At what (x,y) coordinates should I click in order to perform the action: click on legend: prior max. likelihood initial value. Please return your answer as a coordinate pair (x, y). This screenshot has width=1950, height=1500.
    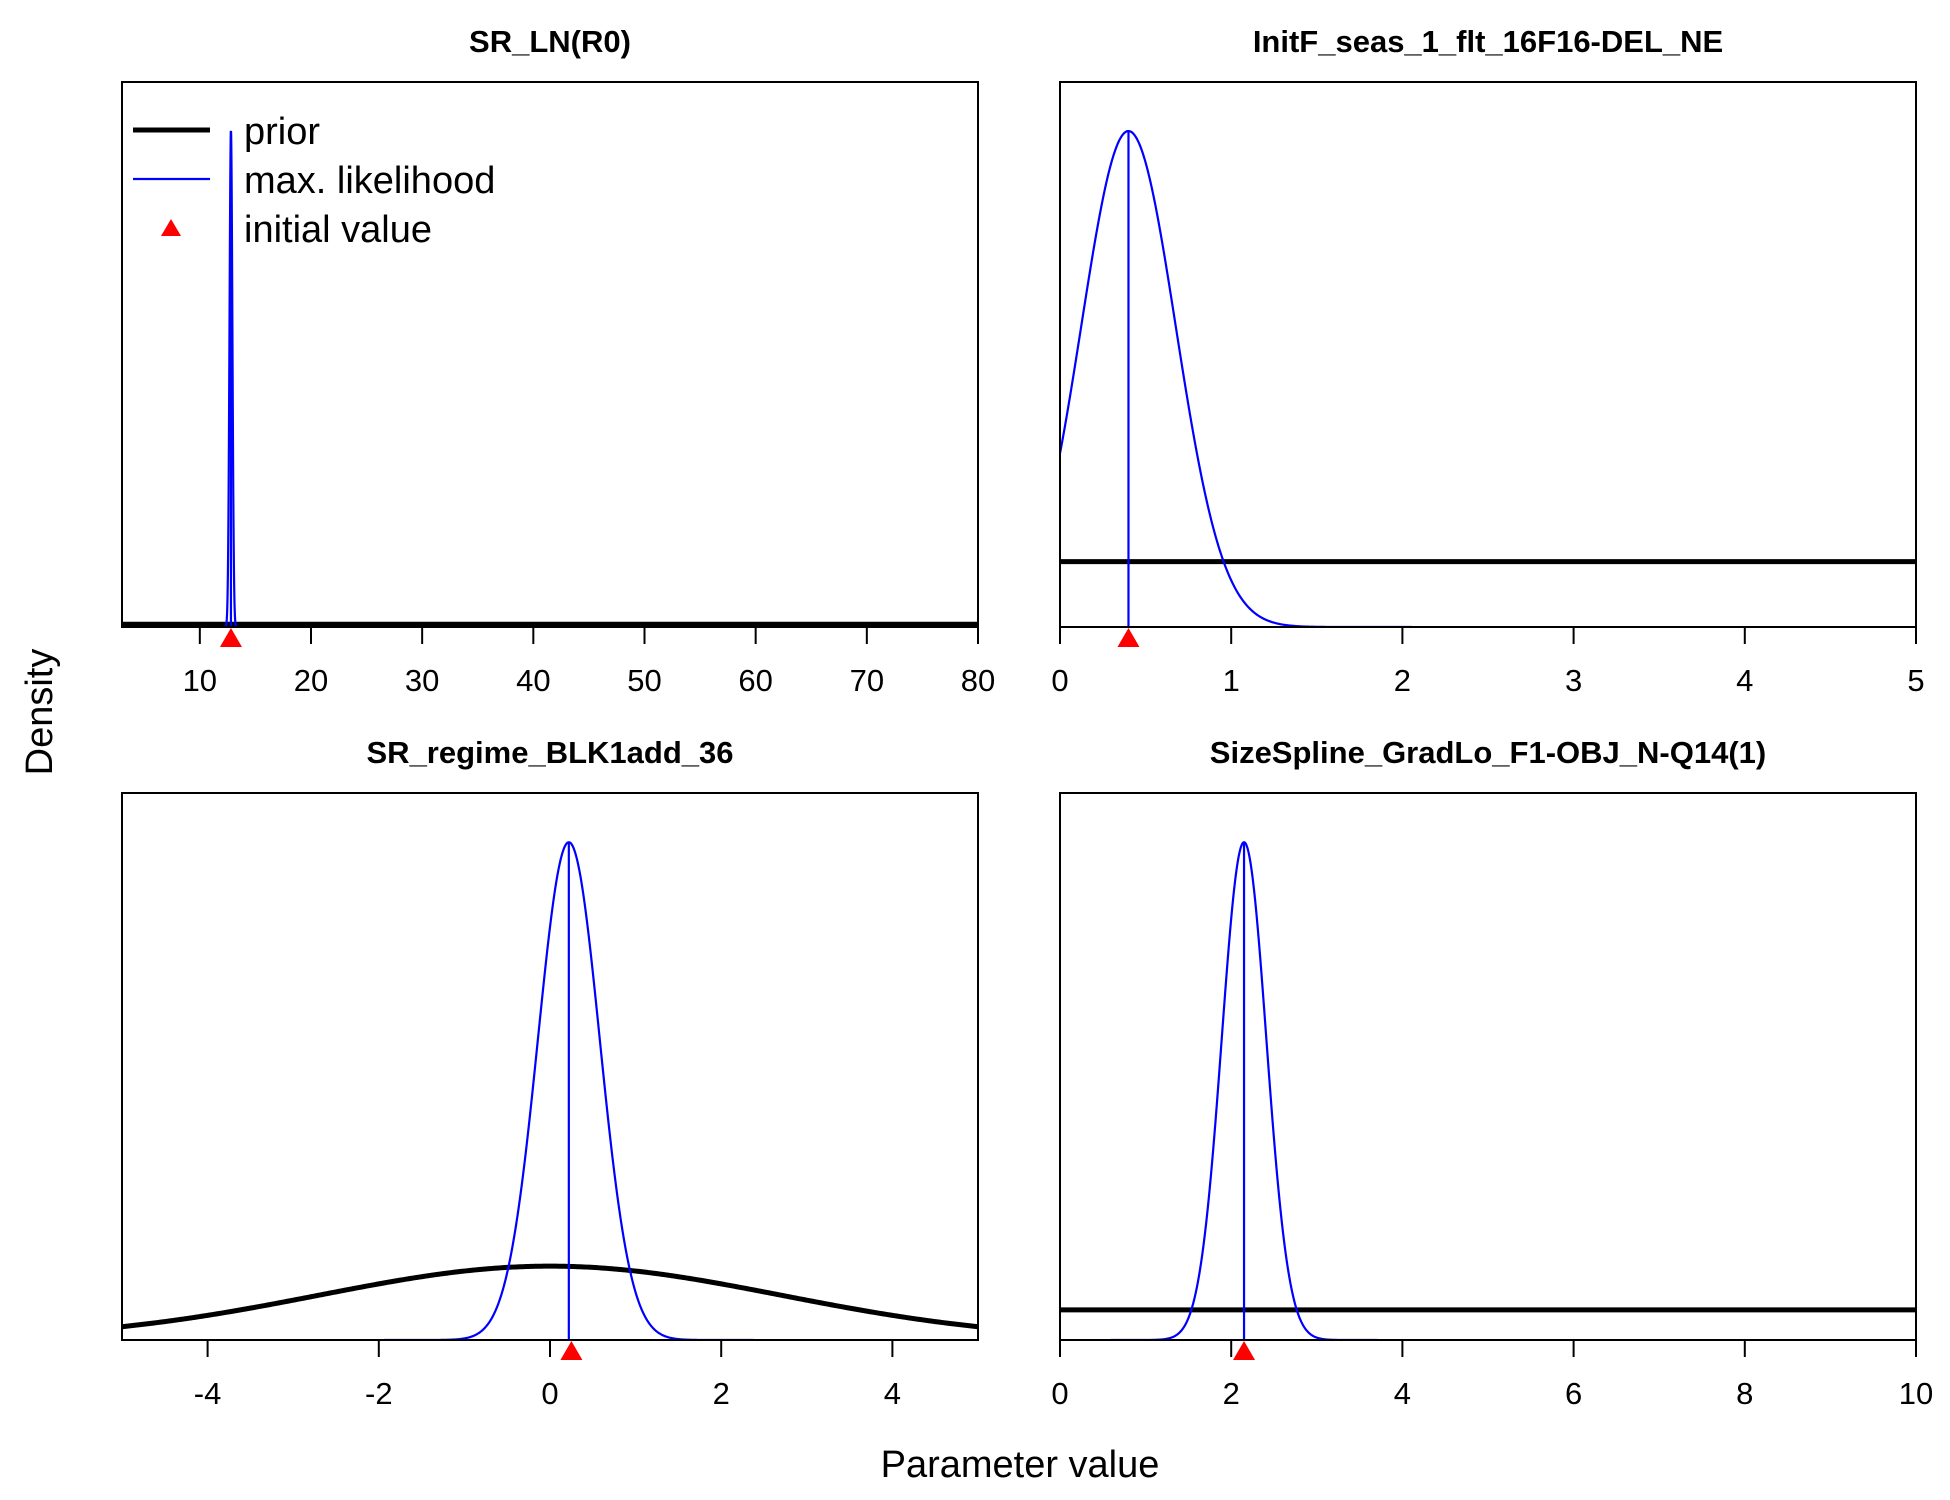
    Looking at the image, I should click on (314, 181).